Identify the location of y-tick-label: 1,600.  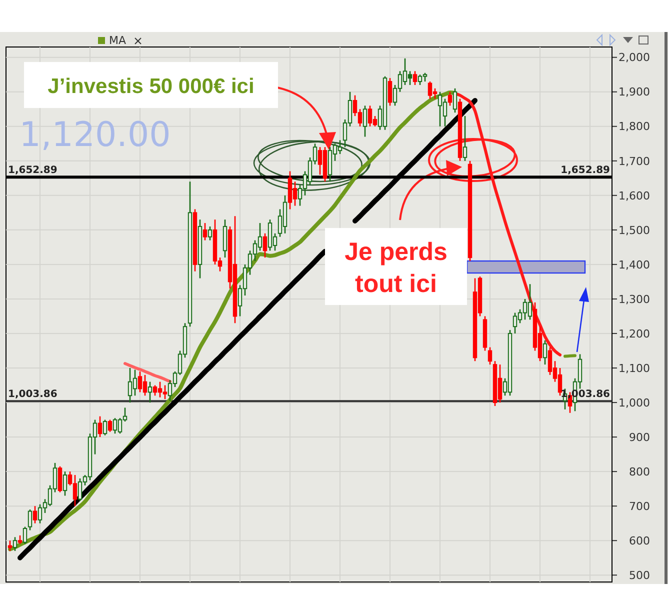
(634, 195).